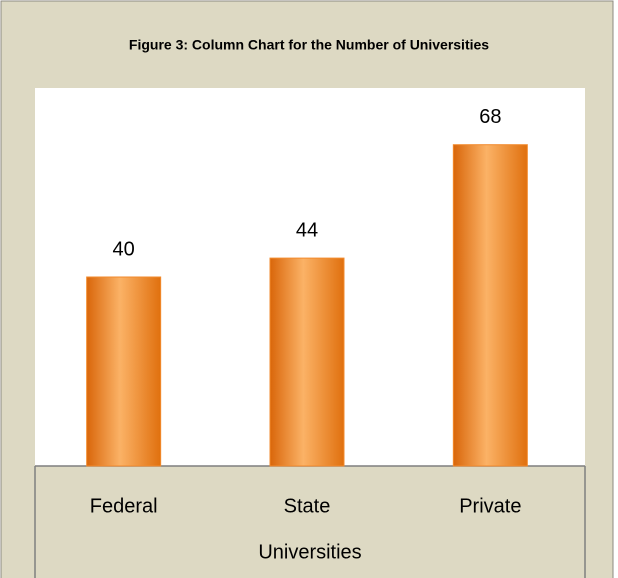 This screenshot has height=578, width=618. What do you see at coordinates (309, 552) in the screenshot?
I see `x-axis-label: Universities` at bounding box center [309, 552].